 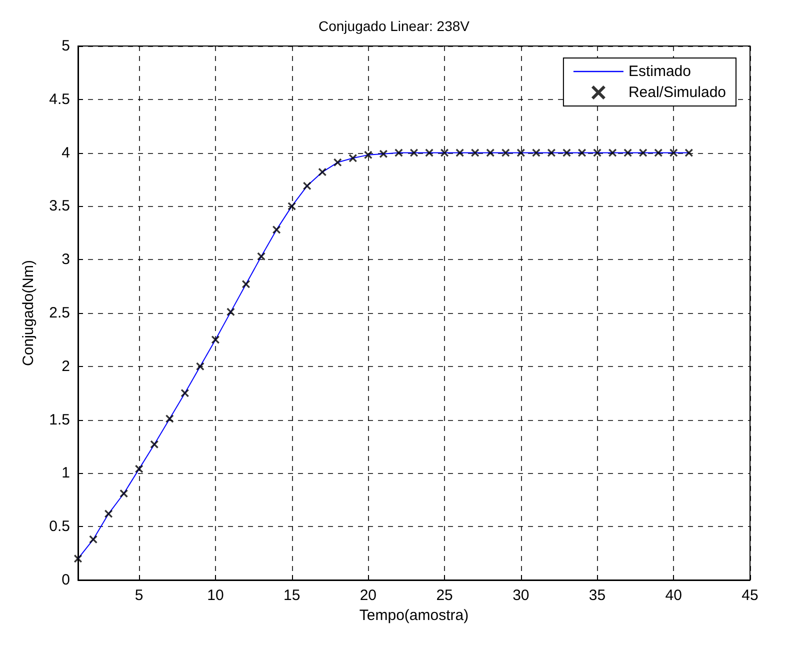 What do you see at coordinates (291, 595) in the screenshot?
I see `x-tick-label: 15` at bounding box center [291, 595].